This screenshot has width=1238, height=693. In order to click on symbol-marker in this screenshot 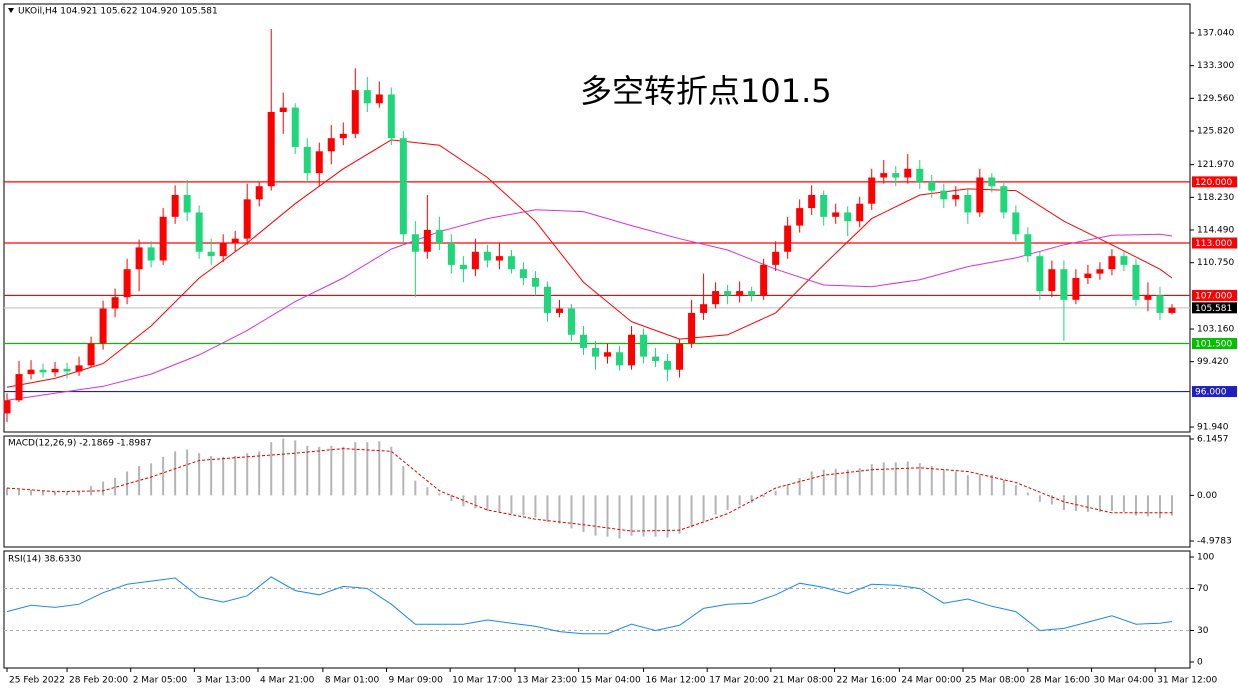, I will do `click(11, 10)`.